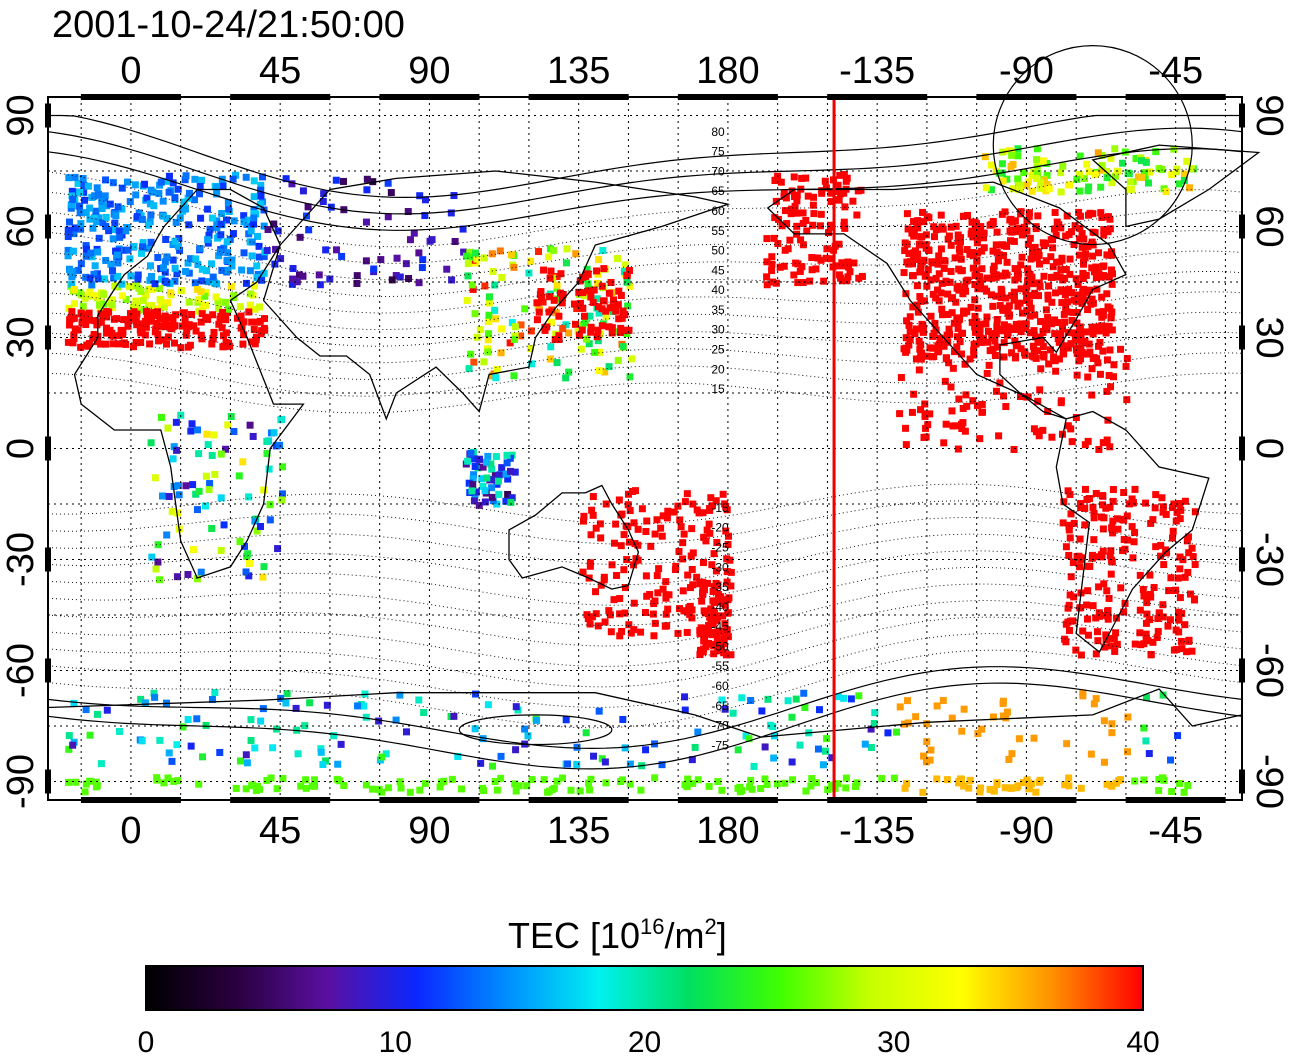 Image resolution: width=1292 pixels, height=1057 pixels. I want to click on timestamp: 2001-10-24/21:50:00, so click(228, 25).